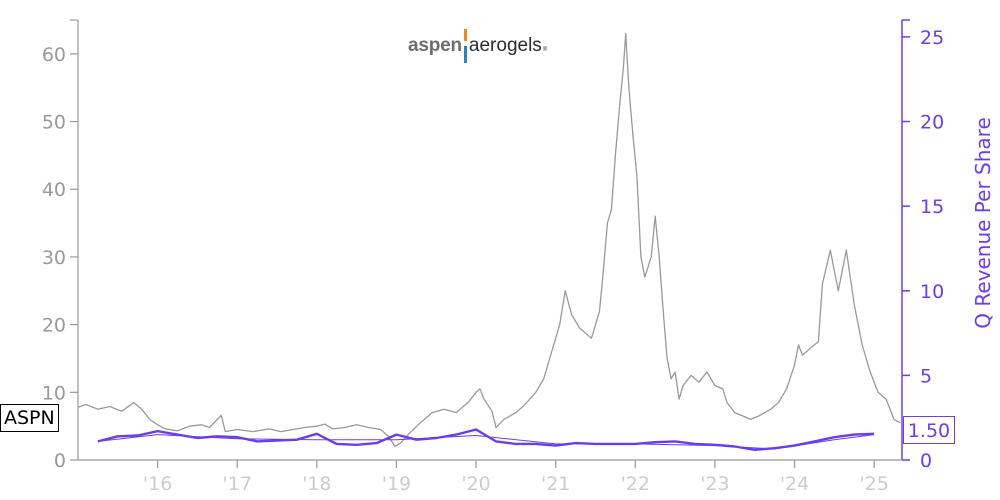 Image resolution: width=1000 pixels, height=500 pixels. I want to click on bottom-tick-label: '16, so click(157, 484).